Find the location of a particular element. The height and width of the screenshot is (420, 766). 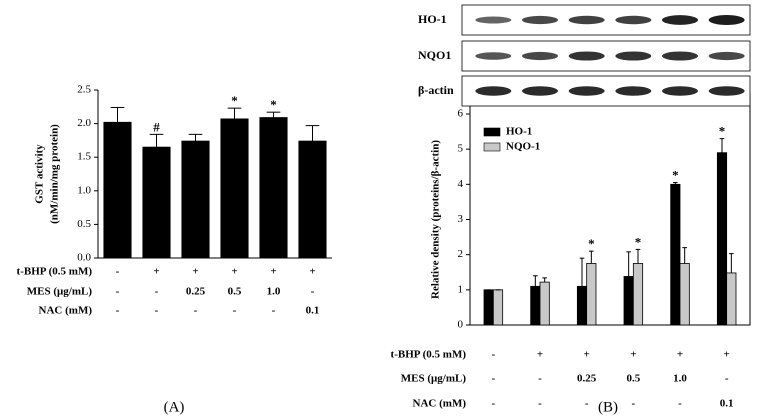

condition-label: NAC (mM) is located at coordinates (66, 311).